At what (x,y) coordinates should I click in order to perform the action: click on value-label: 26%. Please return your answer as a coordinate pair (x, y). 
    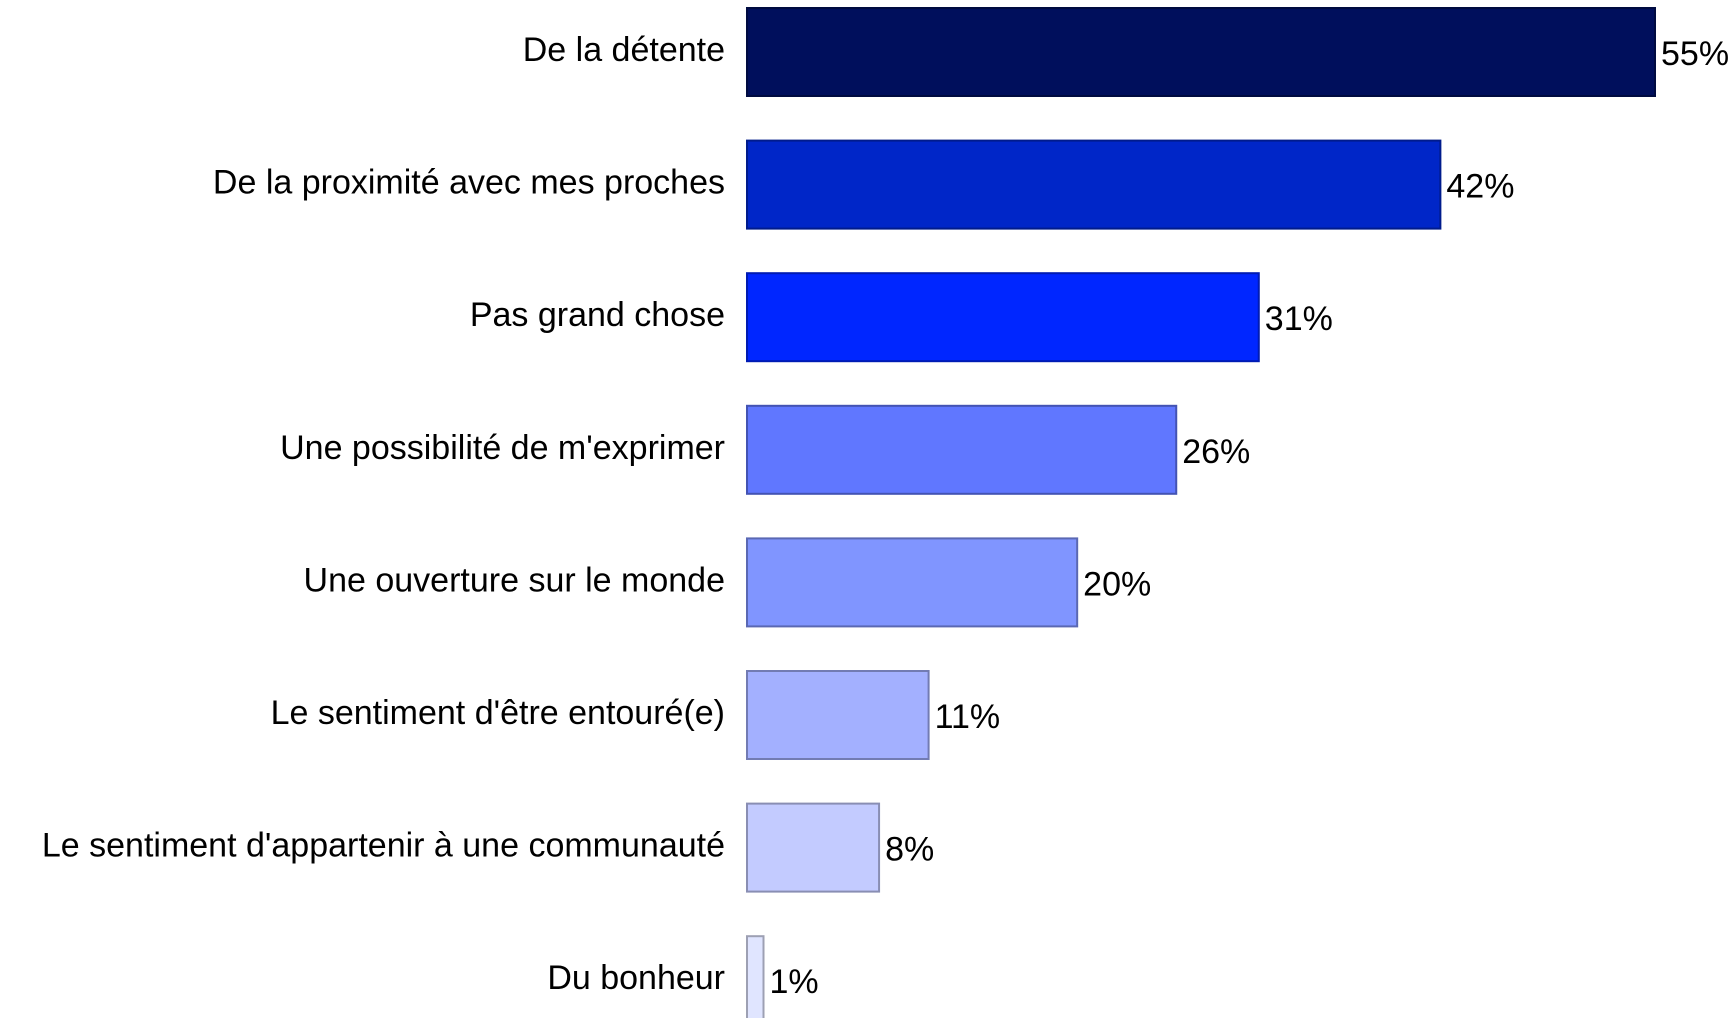
    Looking at the image, I should click on (1216, 452).